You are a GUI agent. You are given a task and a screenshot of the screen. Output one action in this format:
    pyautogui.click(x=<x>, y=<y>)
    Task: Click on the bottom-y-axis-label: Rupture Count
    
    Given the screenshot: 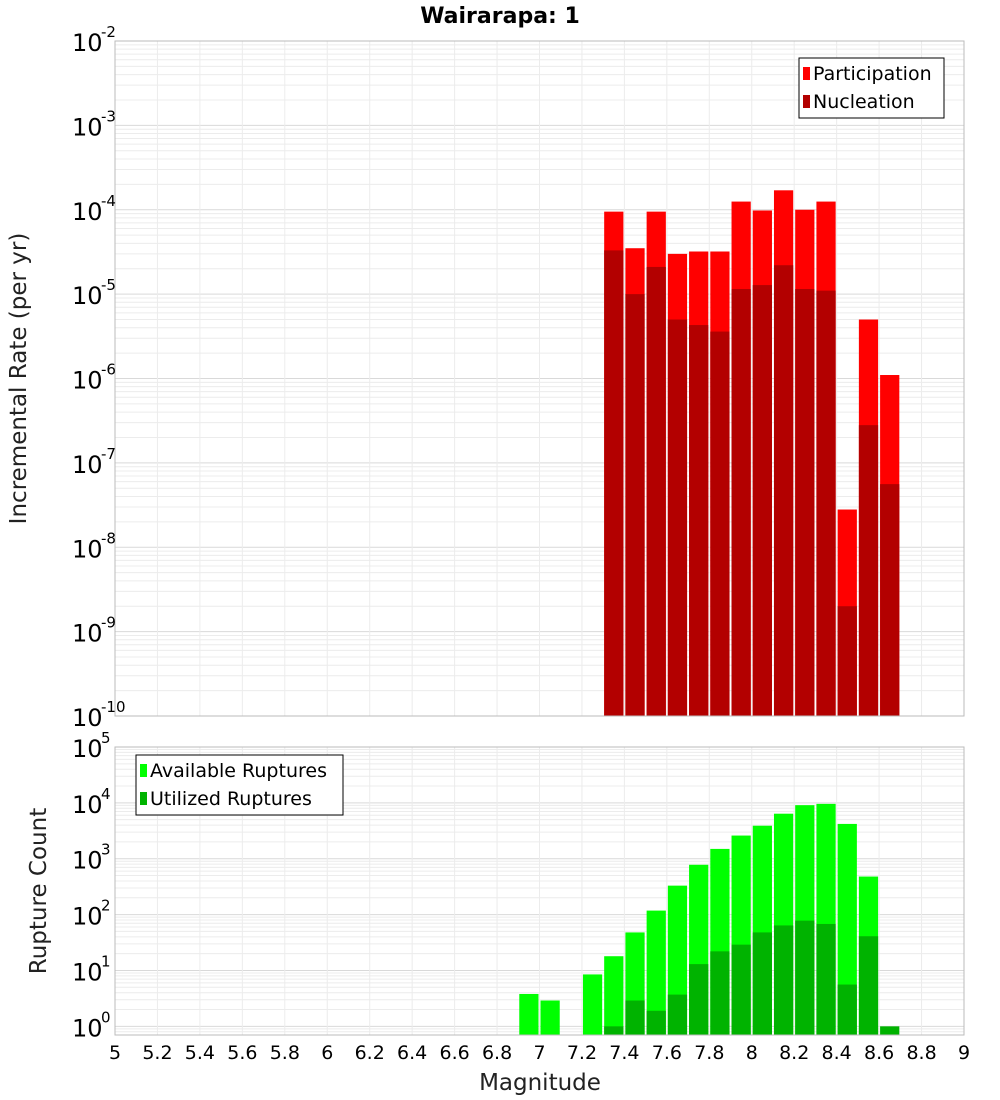 What is the action you would take?
    pyautogui.click(x=39, y=891)
    